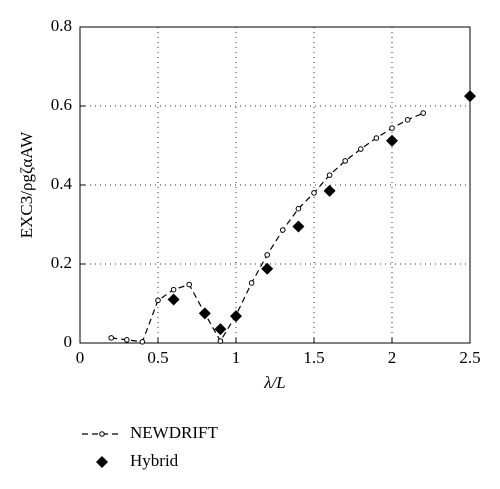  I want to click on x-axis-label: λ/L, so click(274, 382).